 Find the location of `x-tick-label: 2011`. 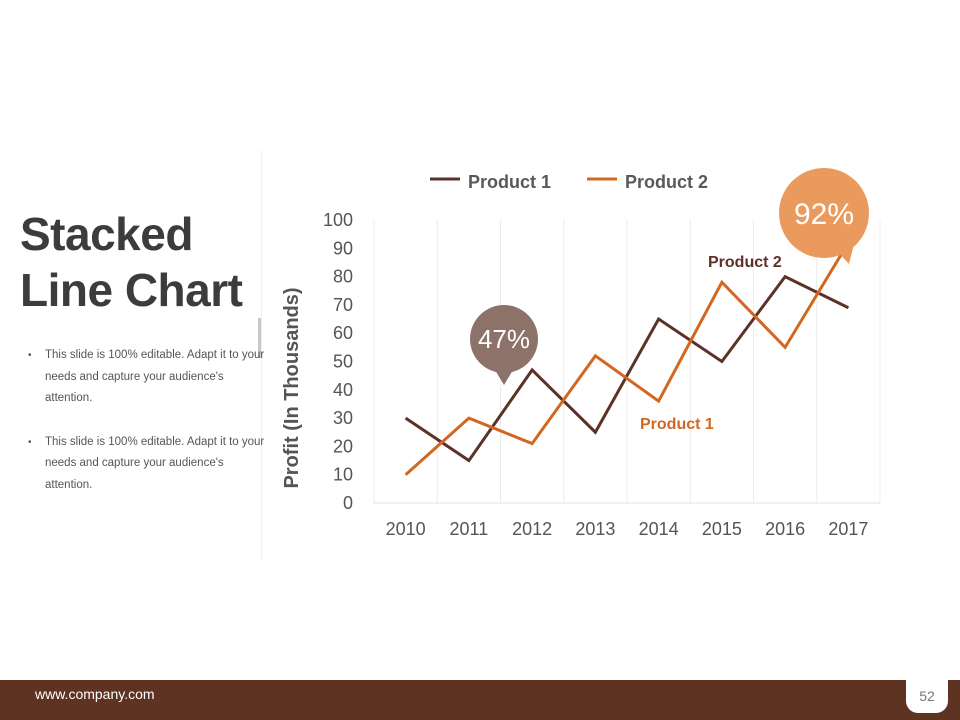

x-tick-label: 2011 is located at coordinates (469, 529).